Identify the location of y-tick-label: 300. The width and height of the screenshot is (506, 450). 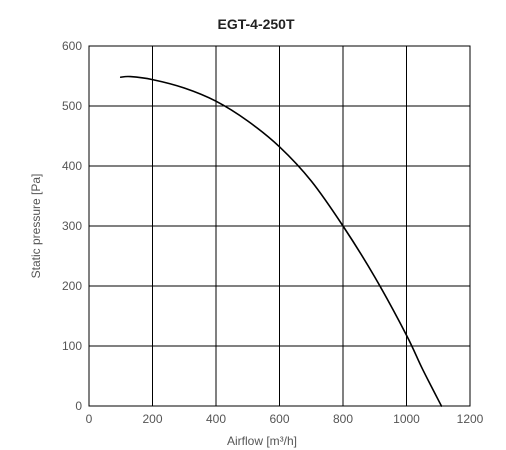
(72, 226).